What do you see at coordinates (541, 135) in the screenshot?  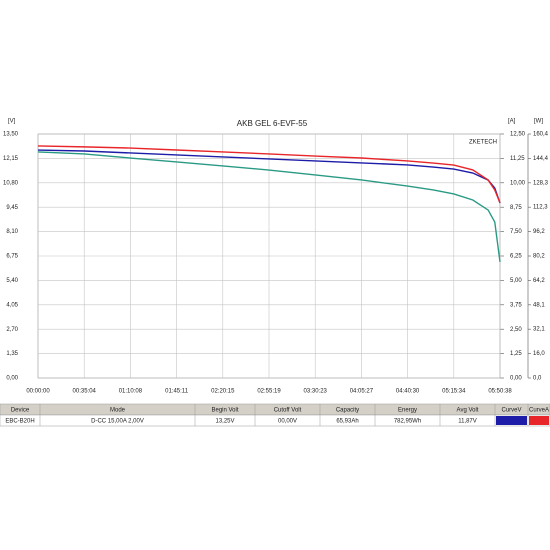 I see `y3-tick-label: 160,4` at bounding box center [541, 135].